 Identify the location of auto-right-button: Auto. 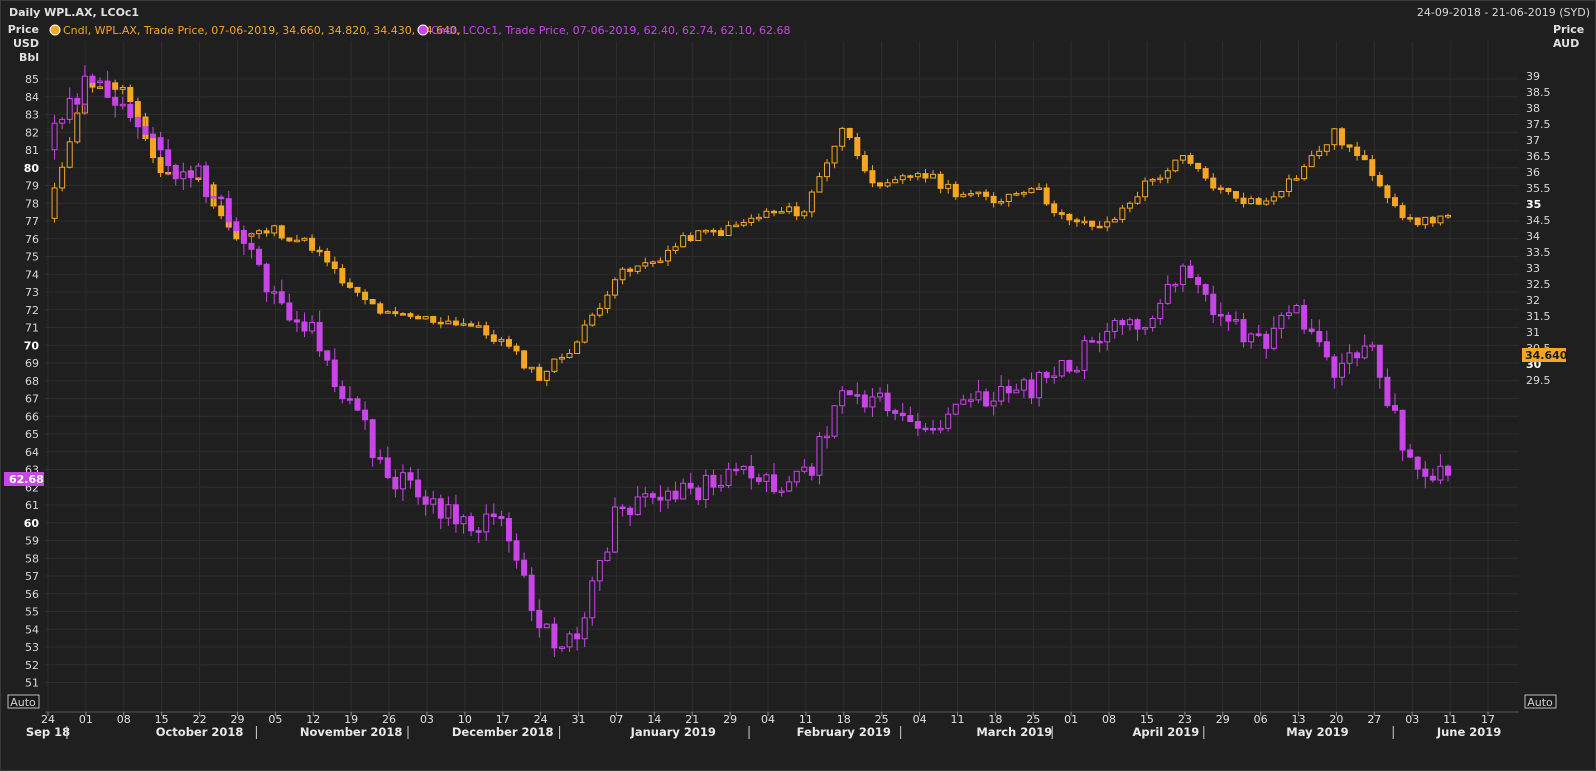
(1540, 701).